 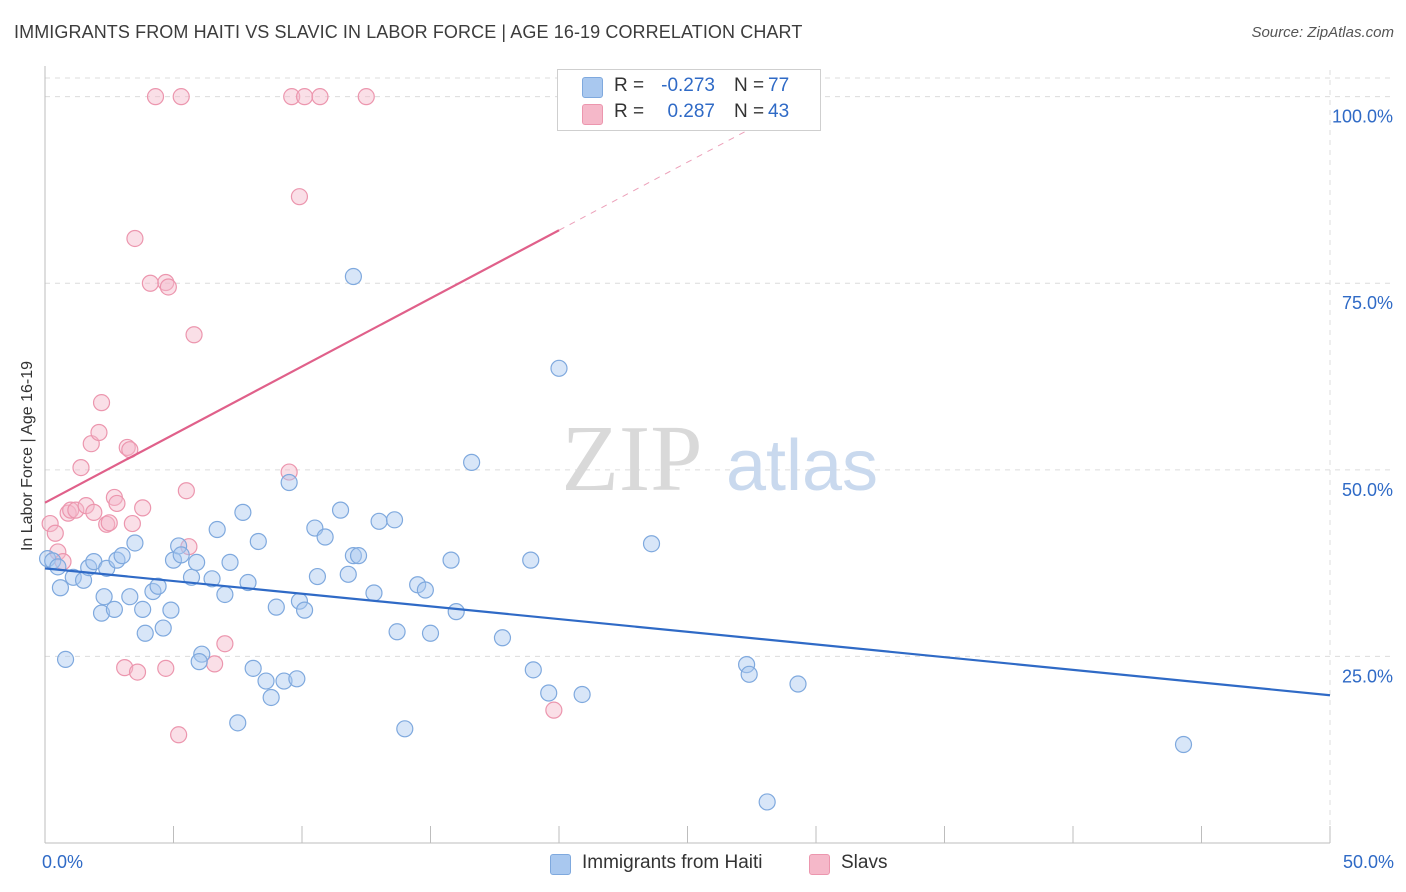 I want to click on legend-label: Immigrants from Haiti, so click(x=672, y=862).